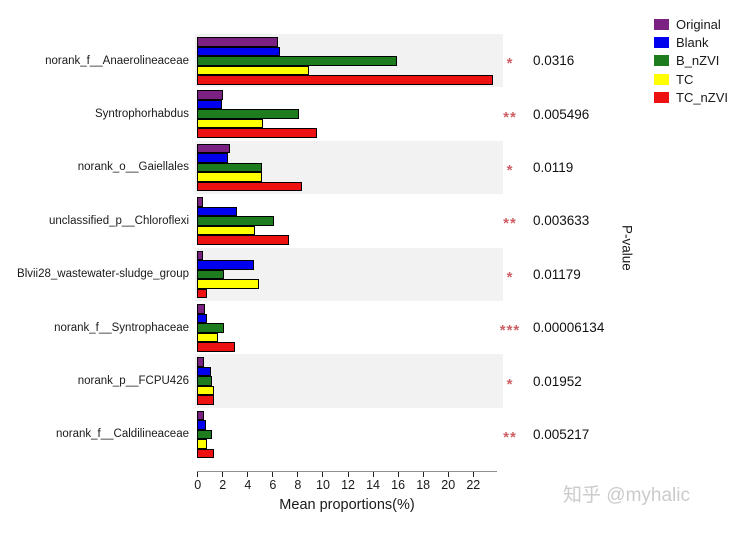  I want to click on chart-row: norank_p__FCPU426 * 0.01952, so click(330, 381).